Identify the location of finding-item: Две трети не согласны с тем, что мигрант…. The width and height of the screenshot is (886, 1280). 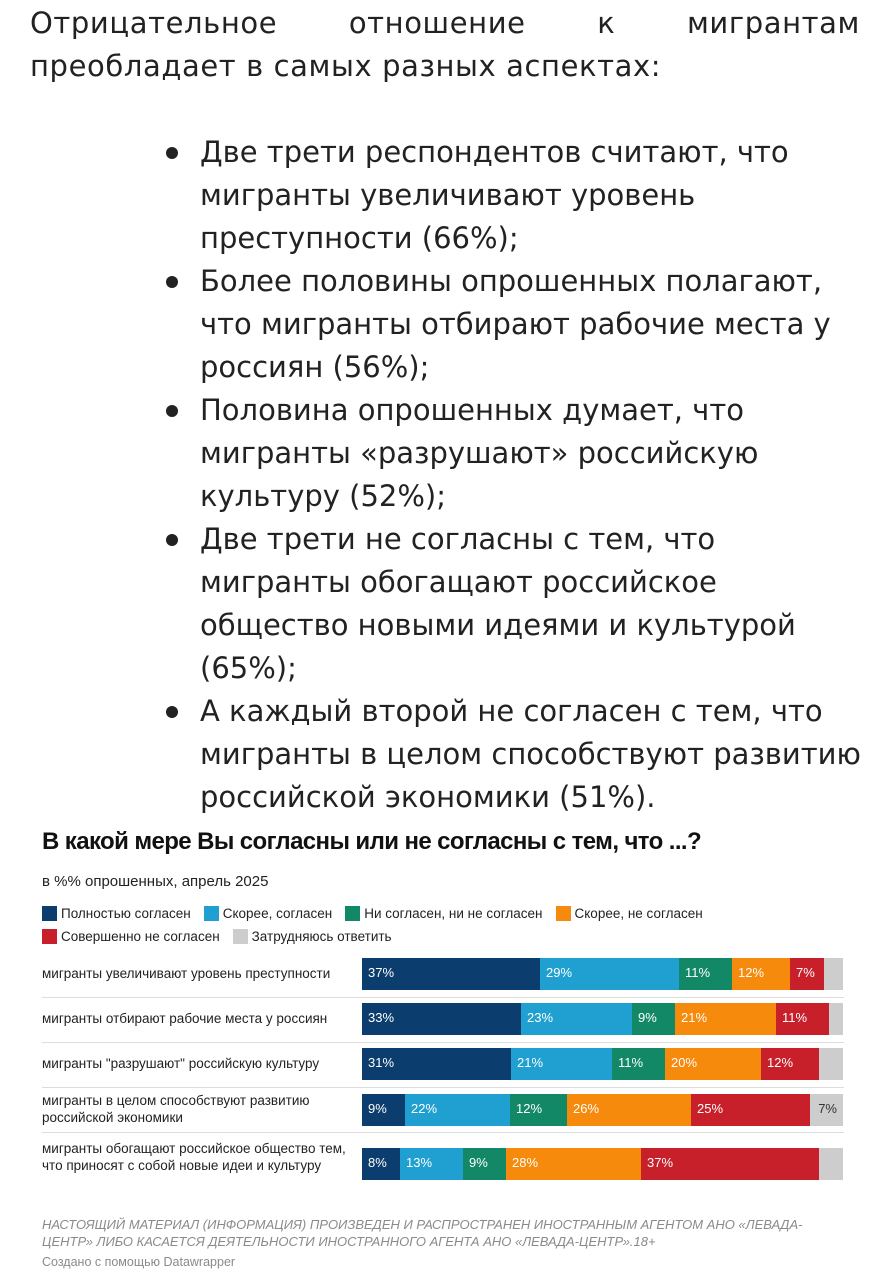
(518, 604).